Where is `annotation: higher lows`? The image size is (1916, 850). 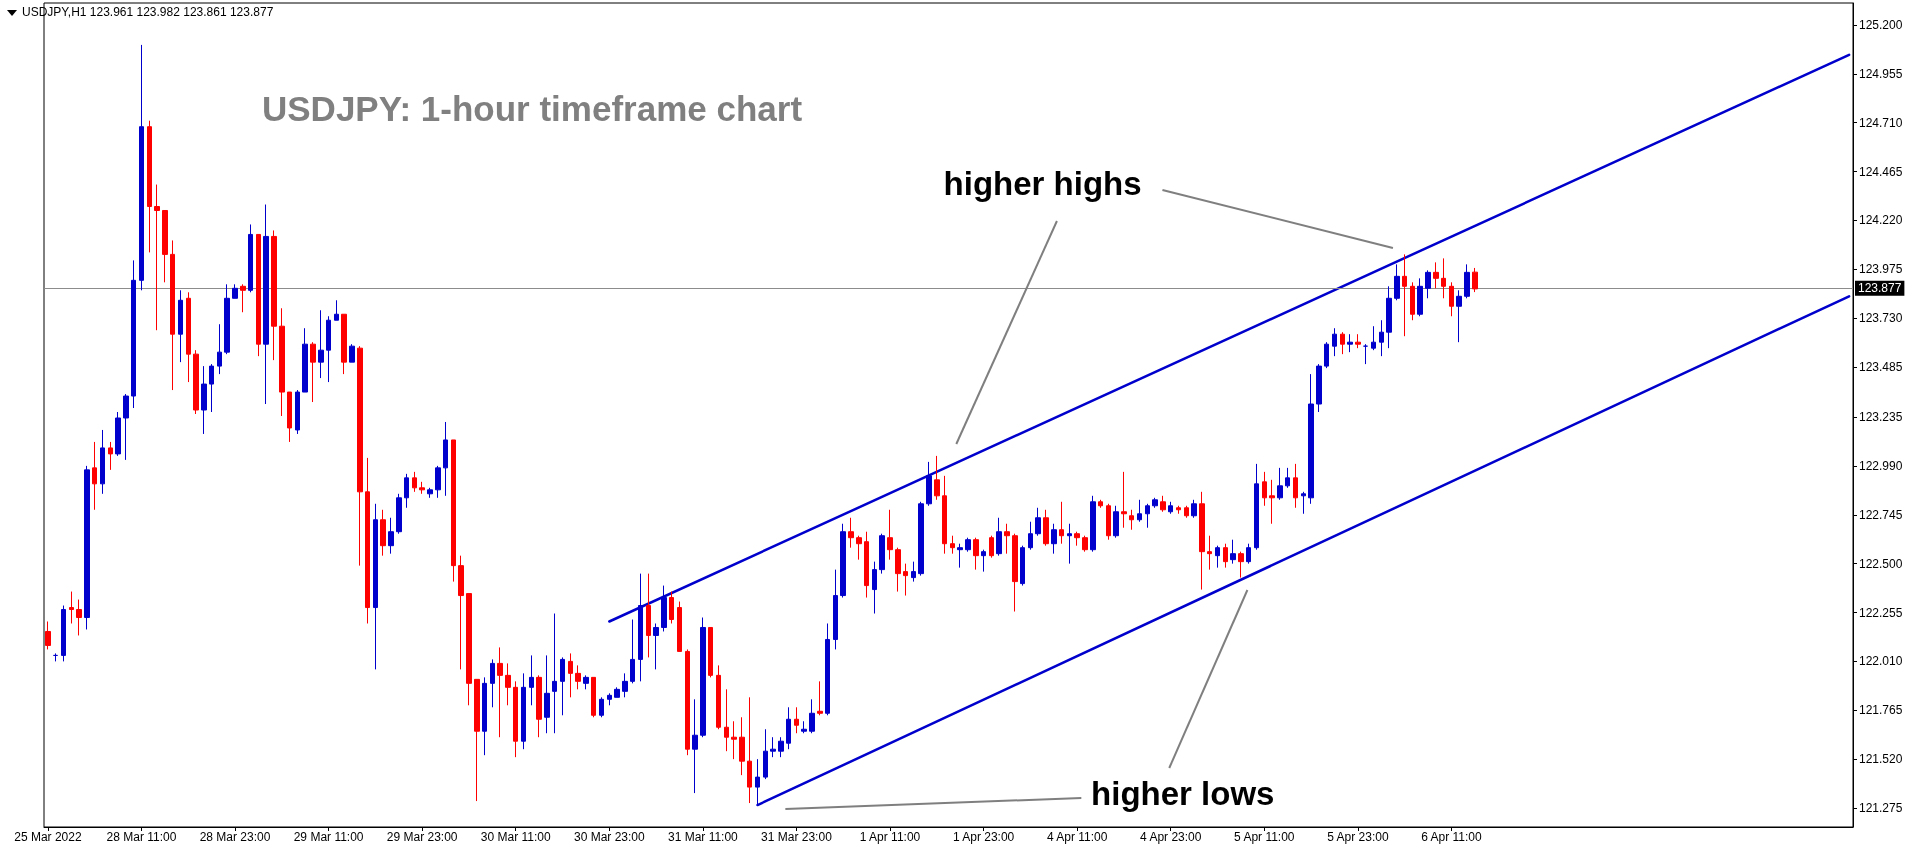 annotation: higher lows is located at coordinates (1183, 793).